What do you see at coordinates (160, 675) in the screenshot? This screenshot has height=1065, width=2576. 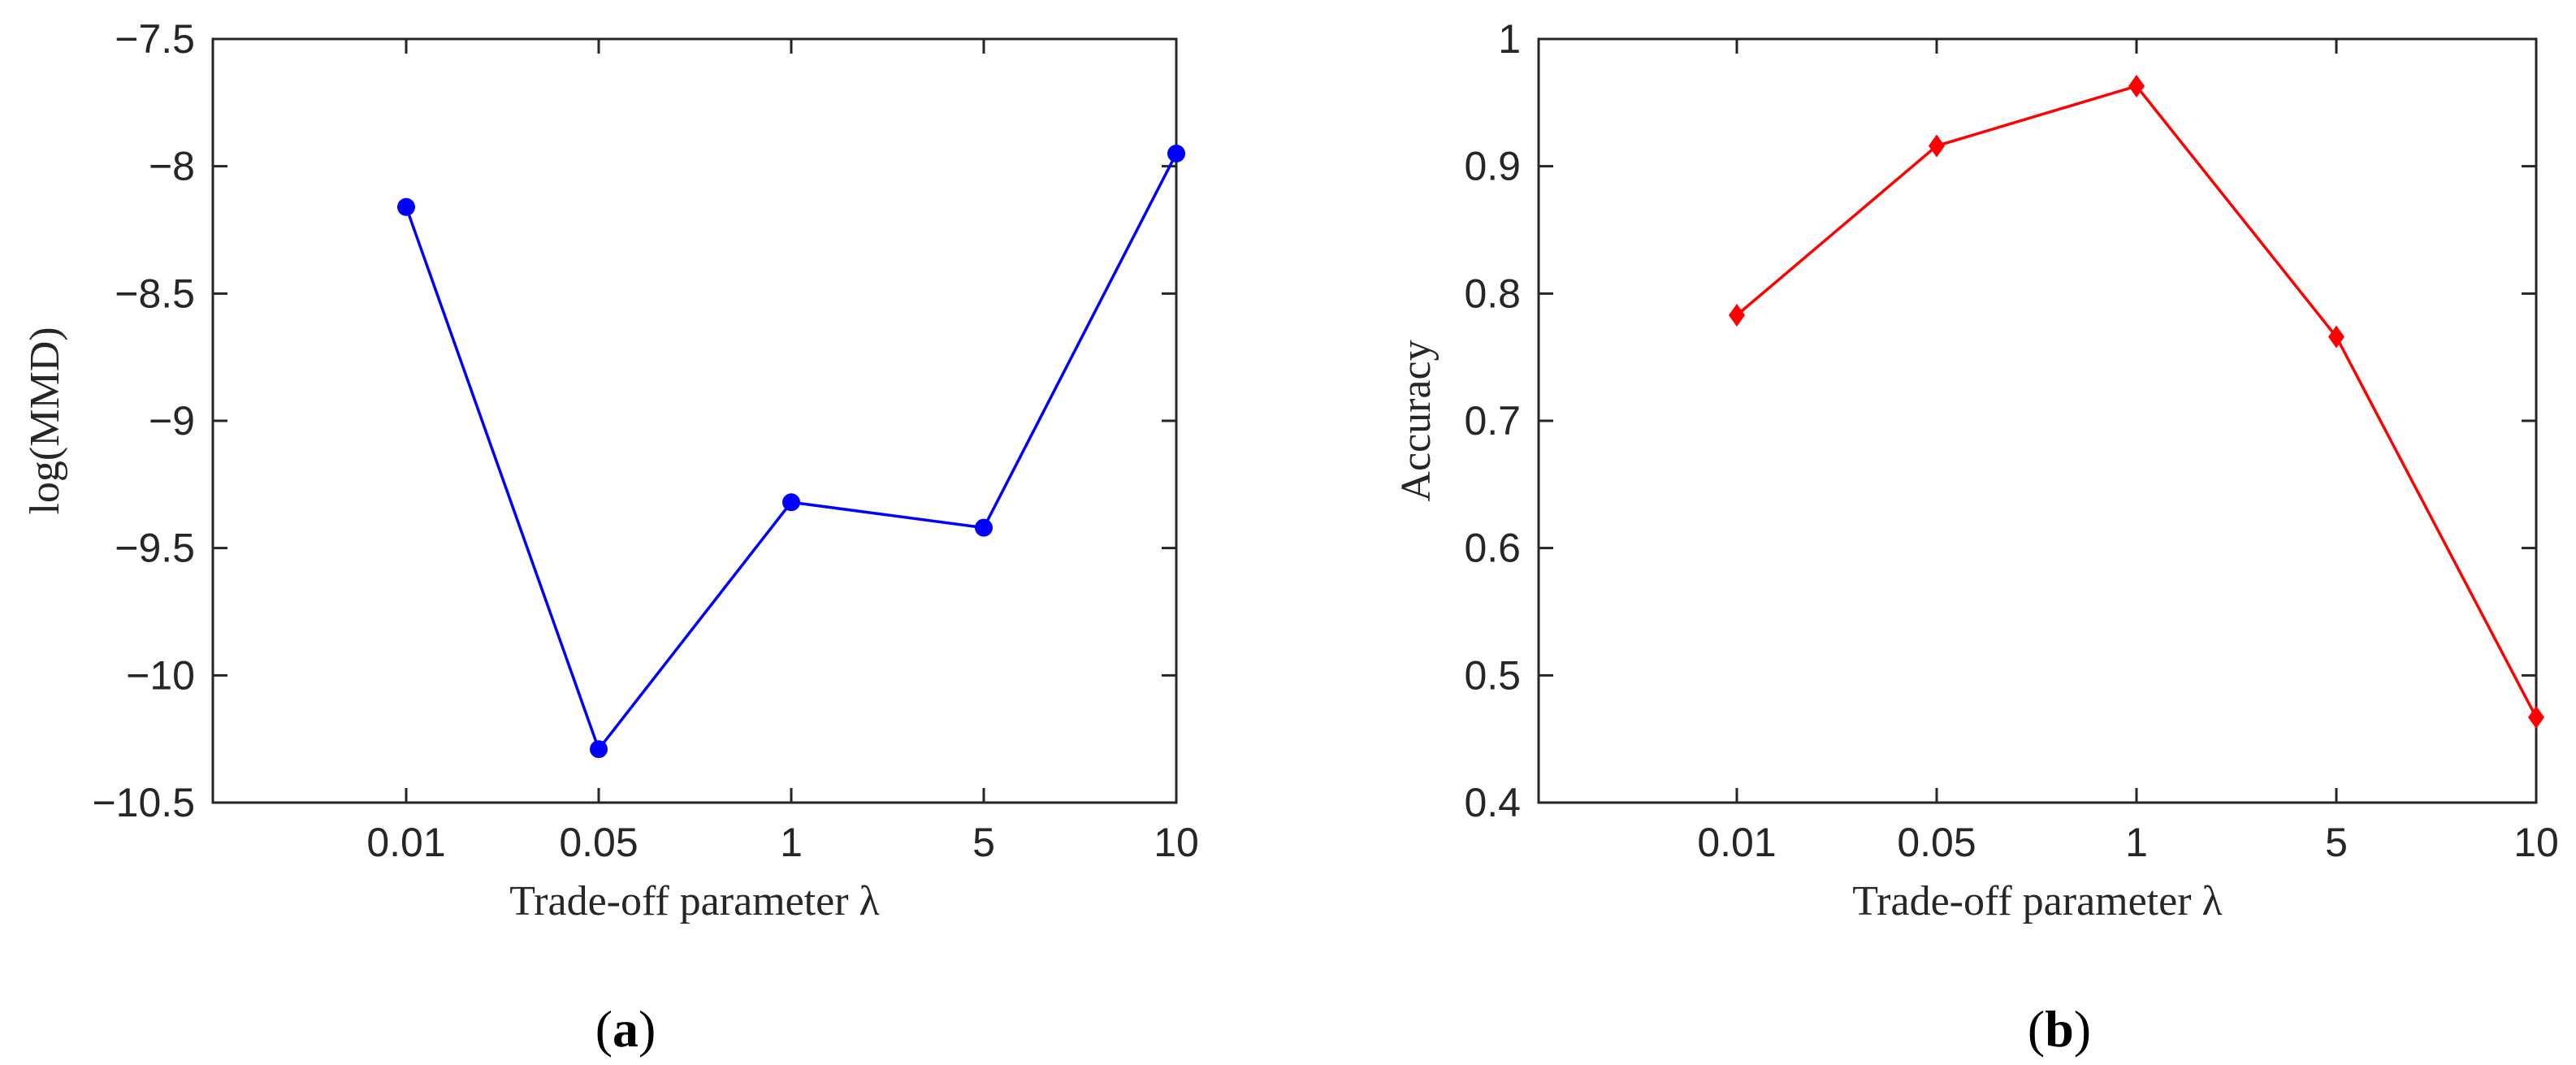 I see `y-tick-label: −10` at bounding box center [160, 675].